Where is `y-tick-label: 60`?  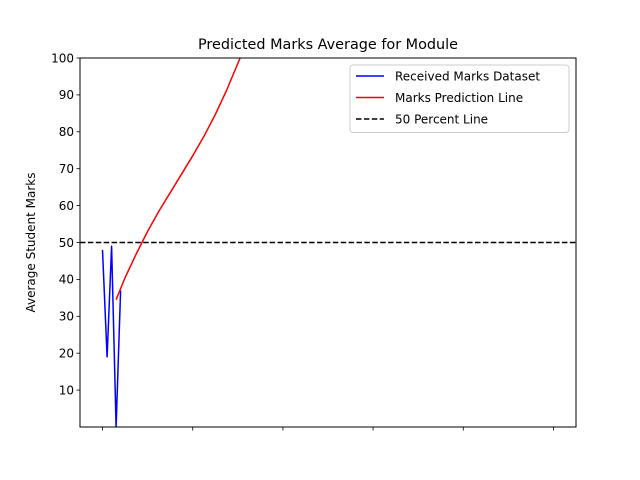
y-tick-label: 60 is located at coordinates (66, 206).